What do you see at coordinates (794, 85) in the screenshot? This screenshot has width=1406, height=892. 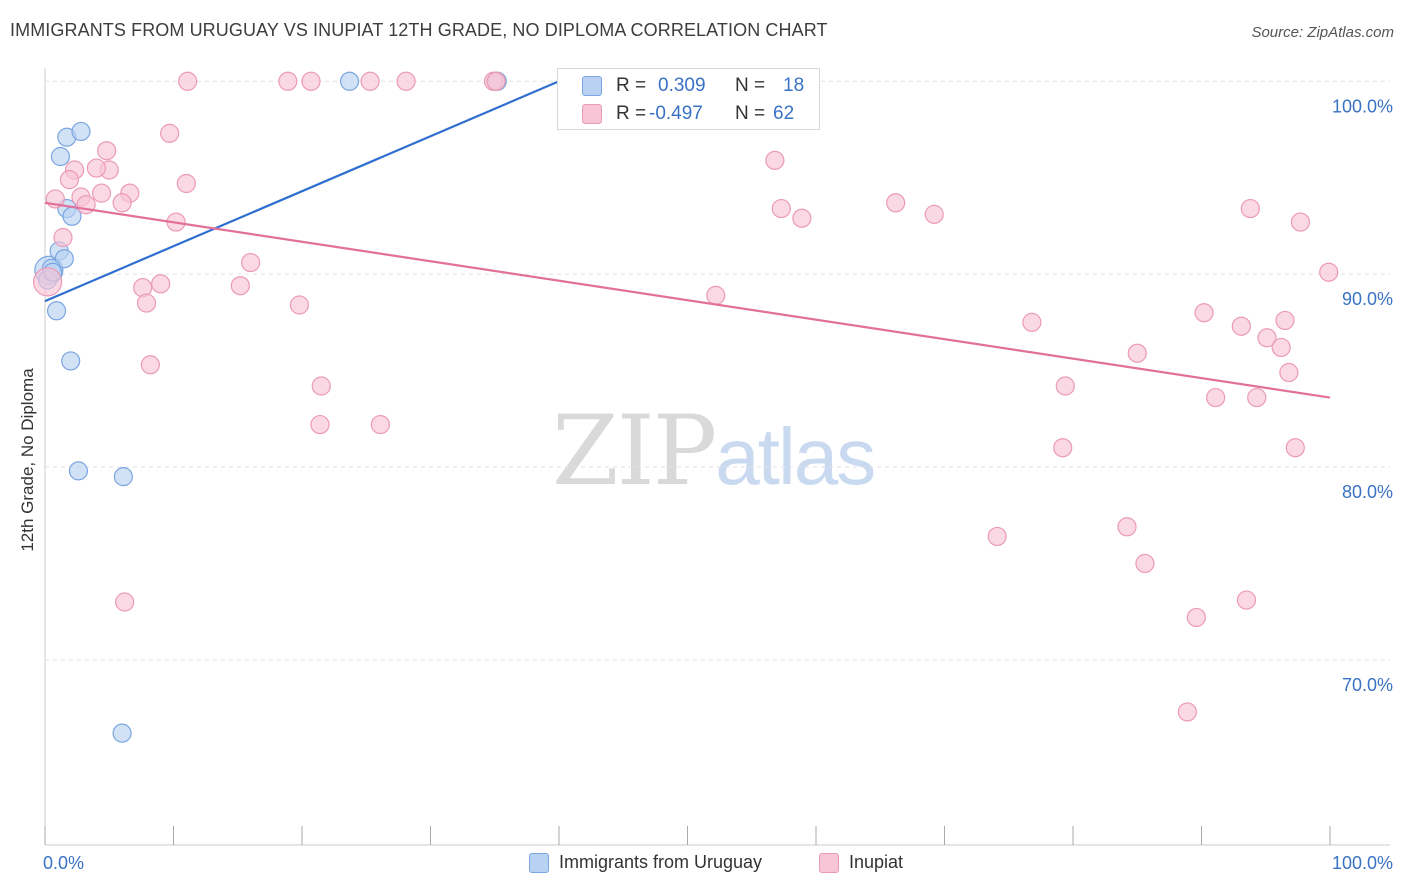 I see `legend-n-value: 18` at bounding box center [794, 85].